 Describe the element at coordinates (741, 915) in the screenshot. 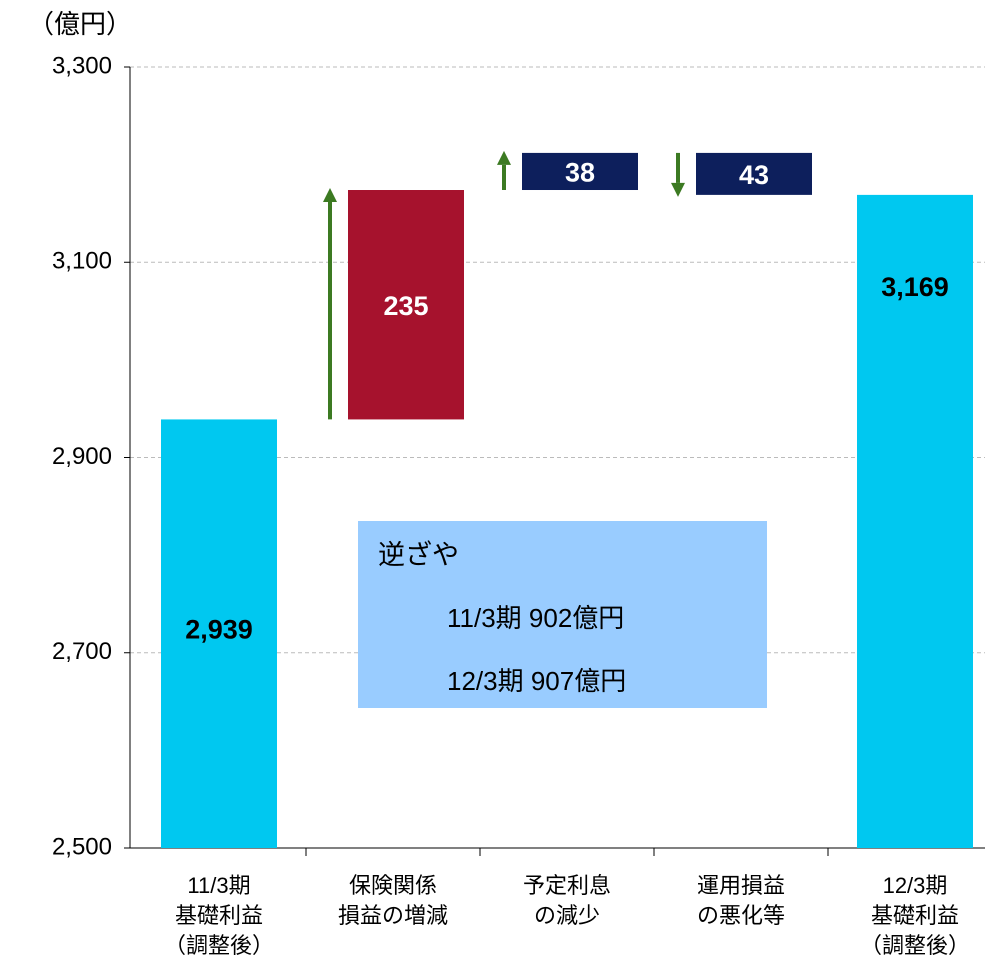

I see `x-tick-label: の悪化等` at that location.